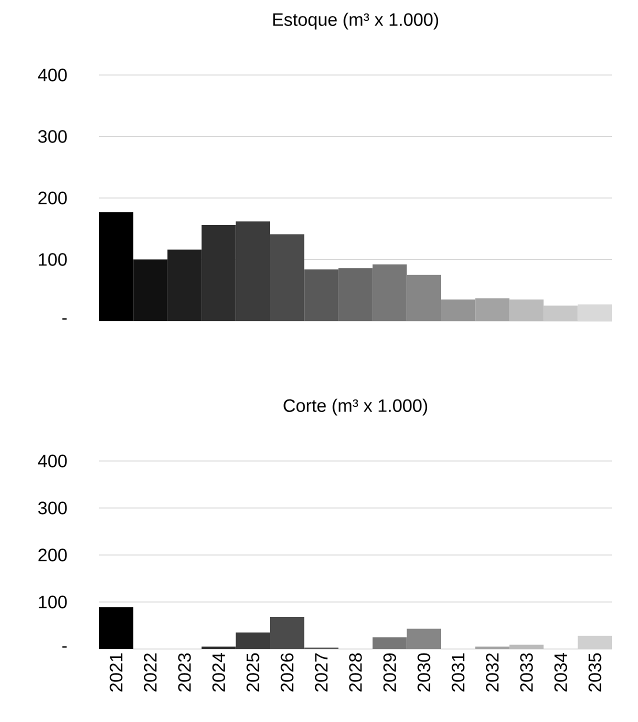 This screenshot has height=722, width=638. I want to click on x-tick-label: 2021, so click(116, 672).